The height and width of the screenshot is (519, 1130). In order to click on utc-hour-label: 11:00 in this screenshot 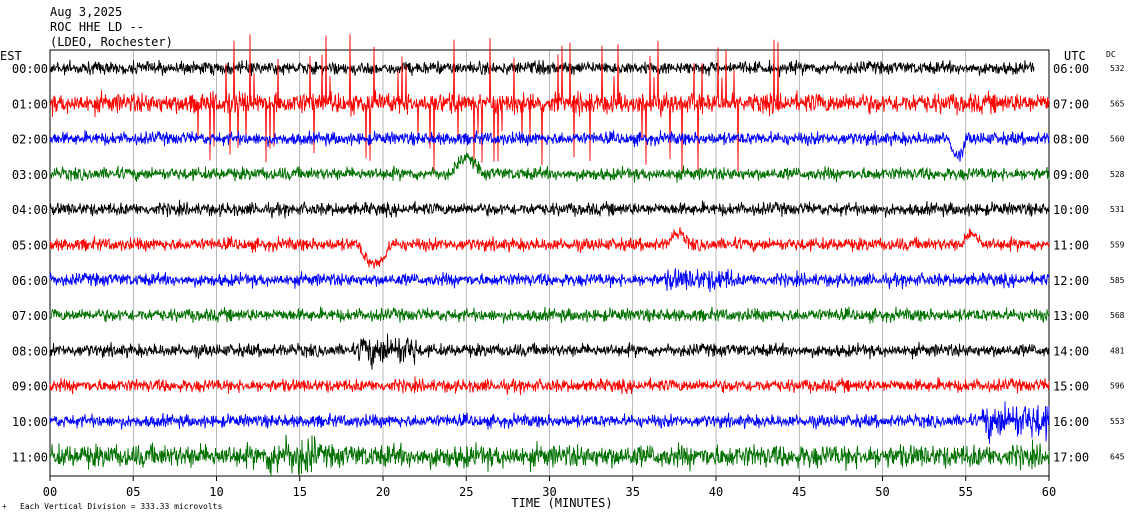, I will do `click(1071, 246)`.